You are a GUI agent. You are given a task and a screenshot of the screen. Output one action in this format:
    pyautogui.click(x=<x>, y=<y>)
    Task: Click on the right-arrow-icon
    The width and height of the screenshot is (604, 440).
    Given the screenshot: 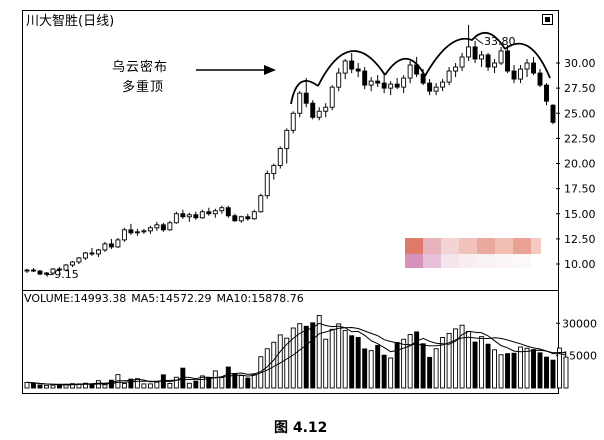 What is the action you would take?
    pyautogui.click(x=236, y=70)
    